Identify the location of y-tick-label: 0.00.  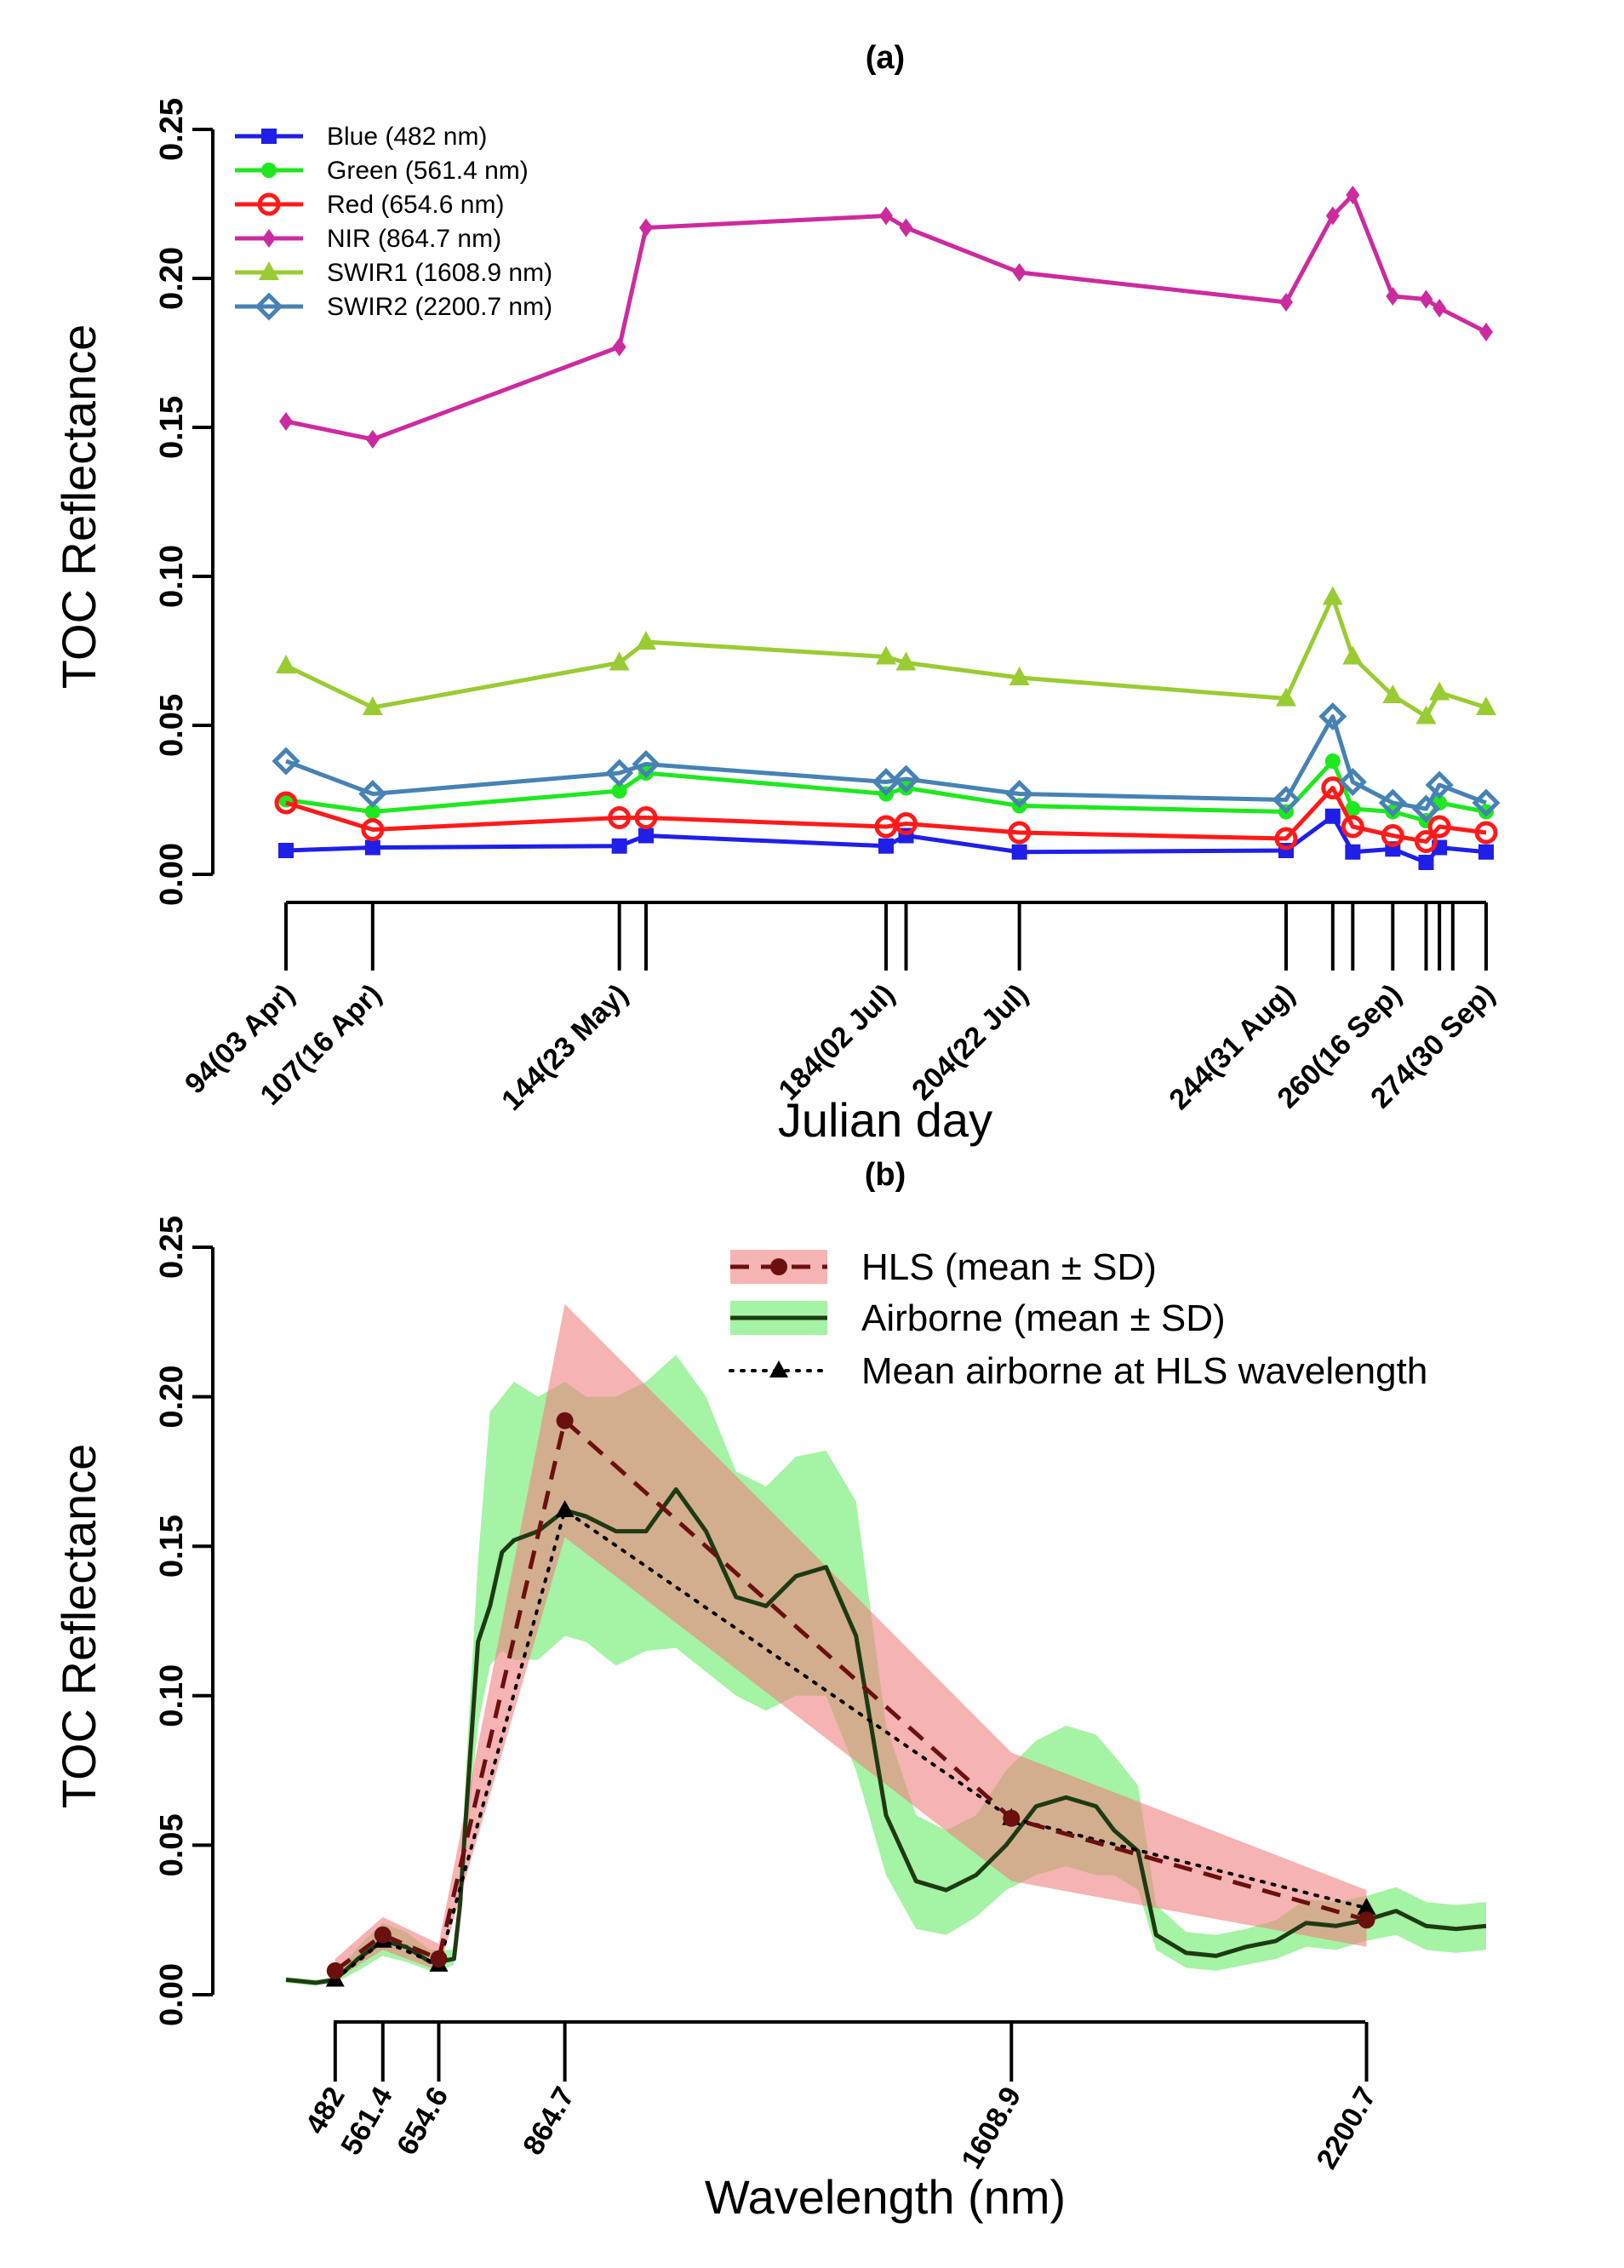
(172, 1994).